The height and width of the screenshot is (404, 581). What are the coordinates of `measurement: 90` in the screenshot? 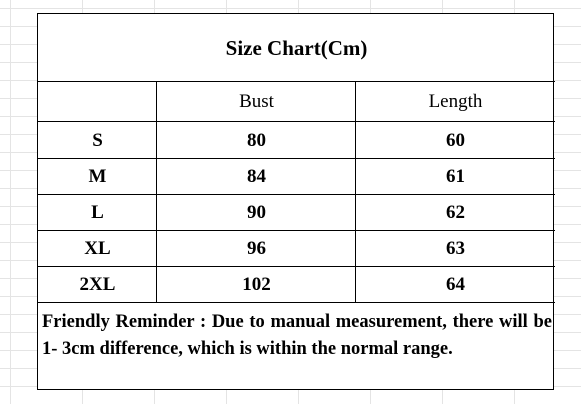 It's located at (256, 212).